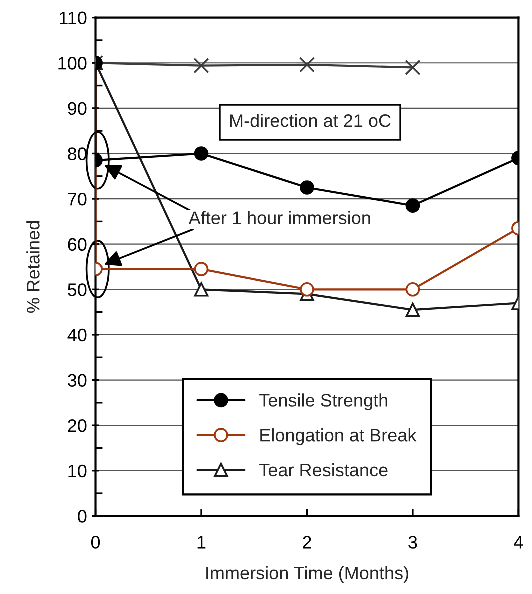 This screenshot has height=594, width=532. What do you see at coordinates (77, 380) in the screenshot?
I see `y-tick-label: 30` at bounding box center [77, 380].